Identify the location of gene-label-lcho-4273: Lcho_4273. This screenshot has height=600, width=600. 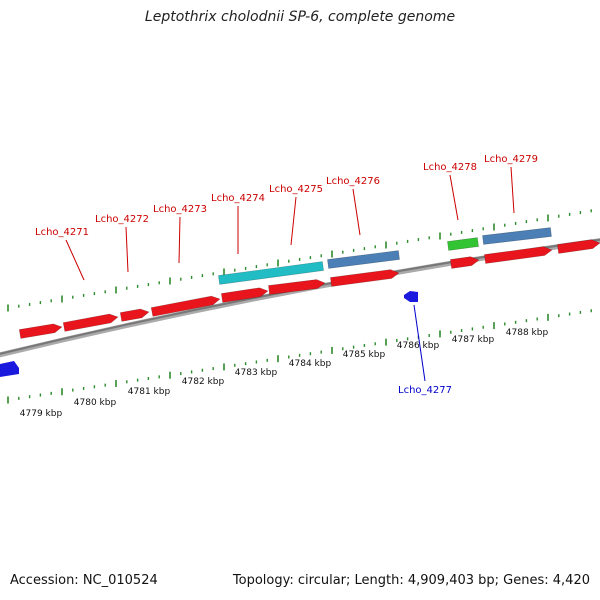
(180, 209).